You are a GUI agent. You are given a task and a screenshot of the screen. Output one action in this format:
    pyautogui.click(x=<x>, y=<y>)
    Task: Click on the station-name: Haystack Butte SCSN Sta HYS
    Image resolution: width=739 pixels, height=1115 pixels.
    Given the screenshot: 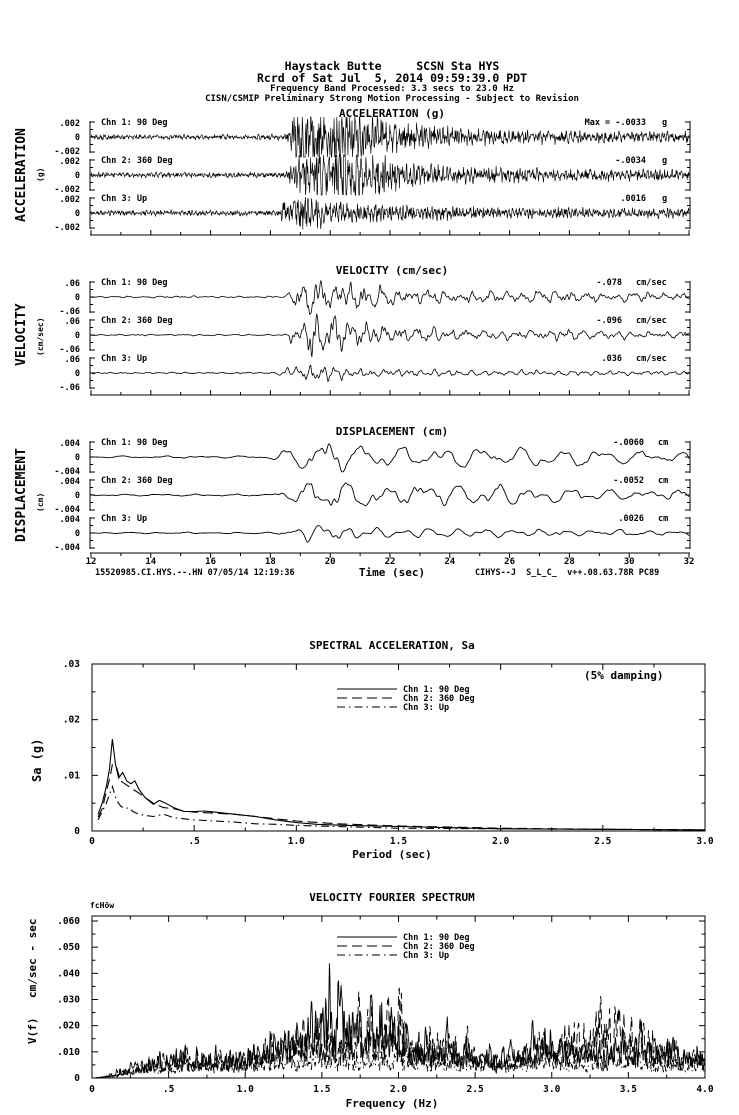 What is the action you would take?
    pyautogui.click(x=392, y=66)
    